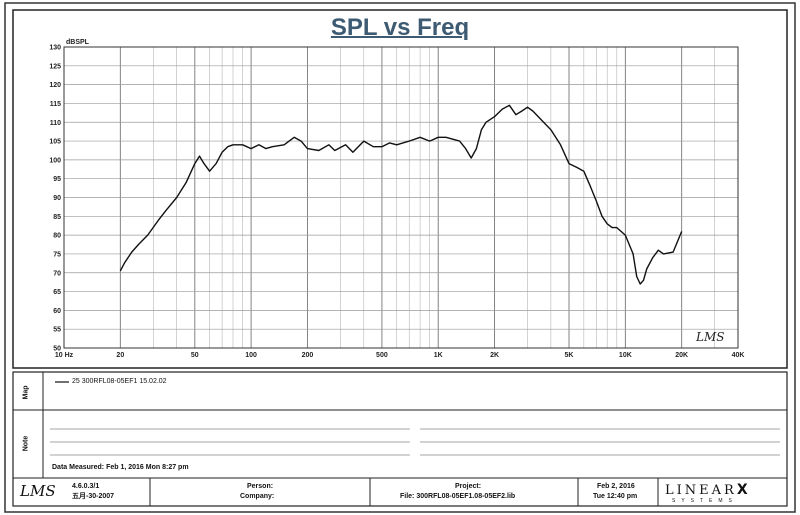 Image resolution: width=800 pixels, height=515 pixels. I want to click on x-tick-label: 50, so click(195, 355).